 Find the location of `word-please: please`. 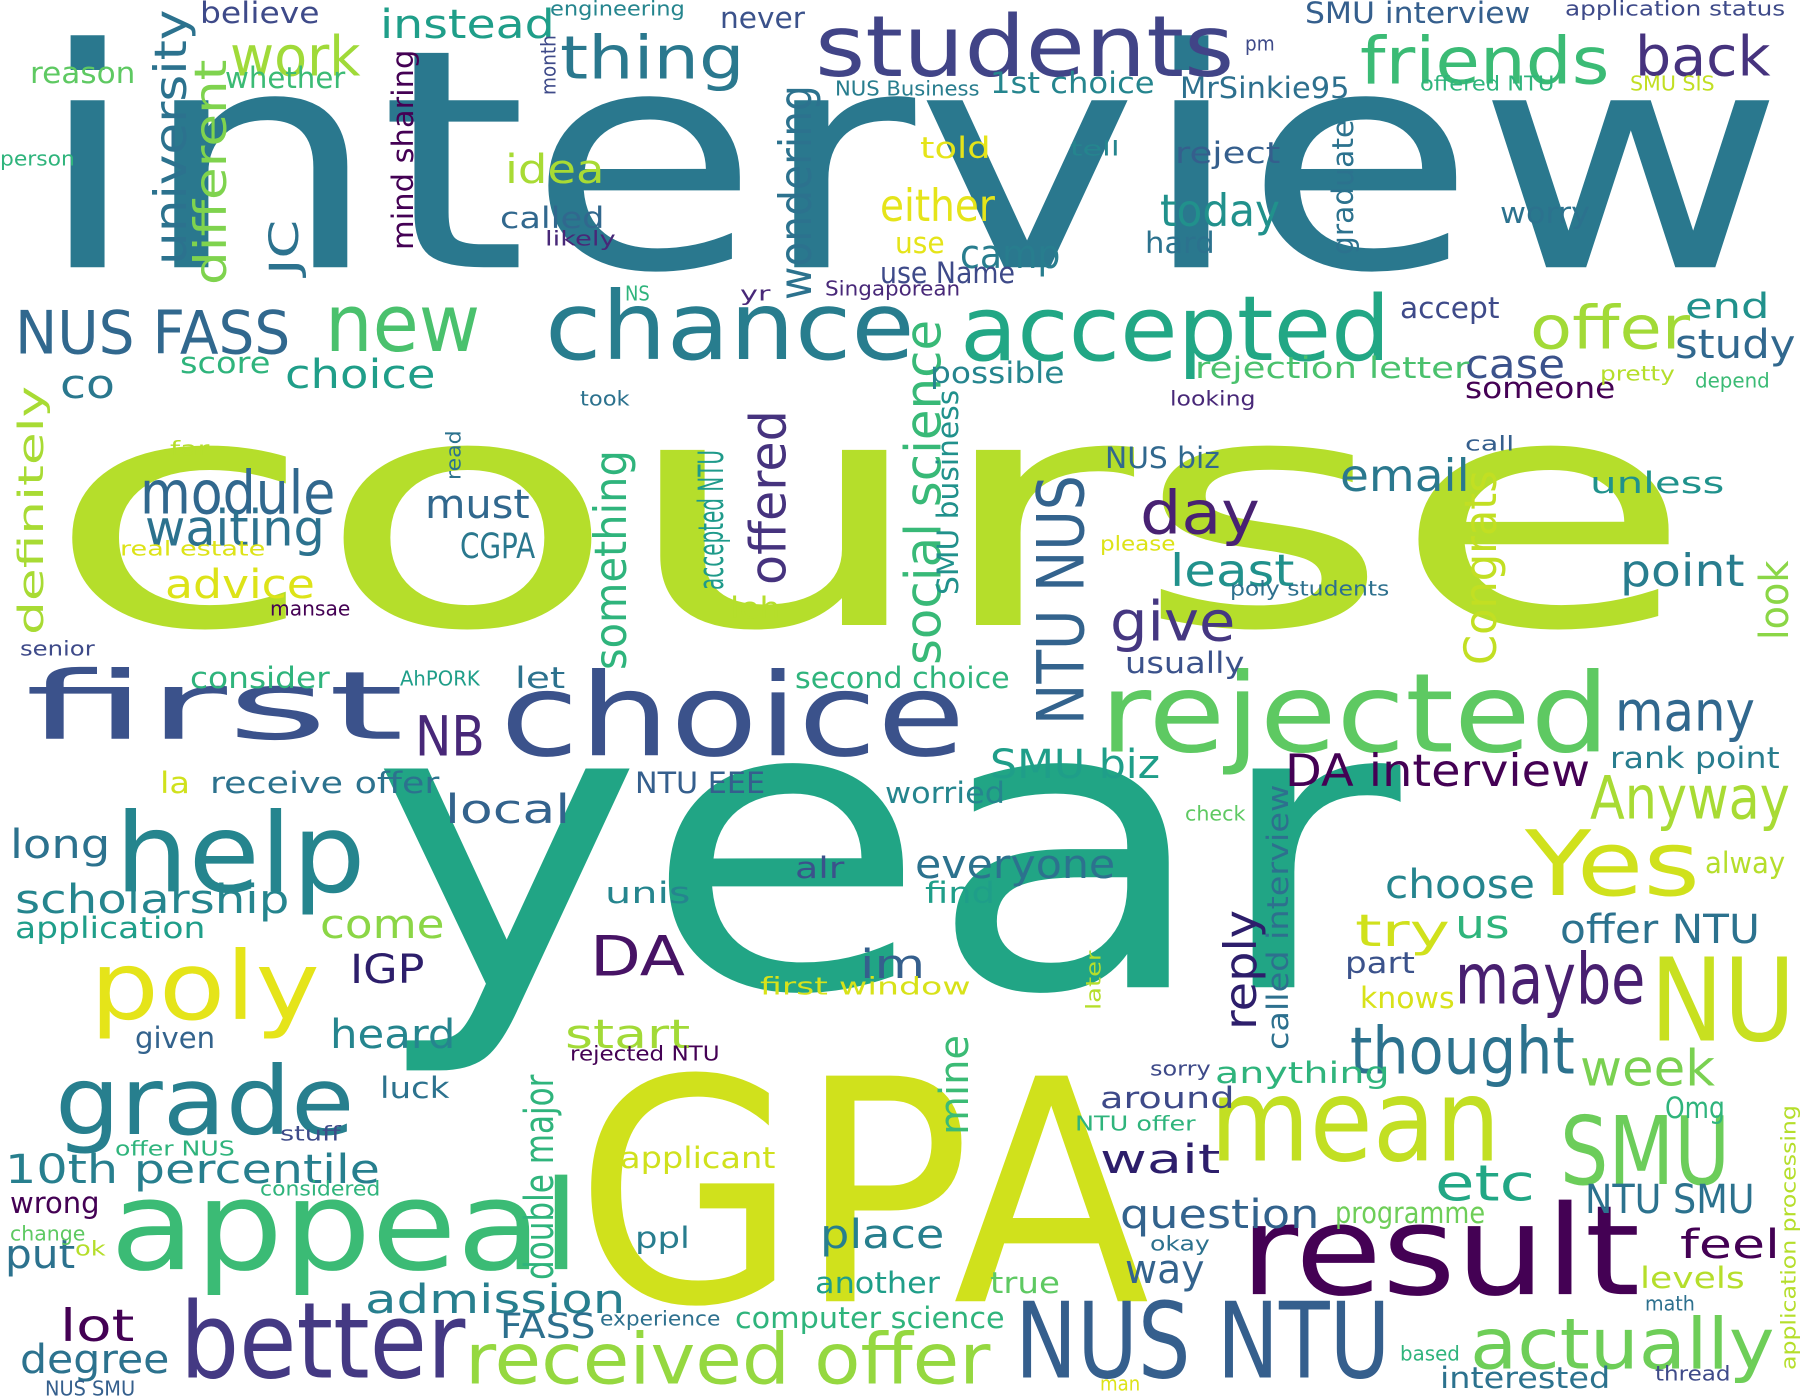

word-please: please is located at coordinates (1138, 544).